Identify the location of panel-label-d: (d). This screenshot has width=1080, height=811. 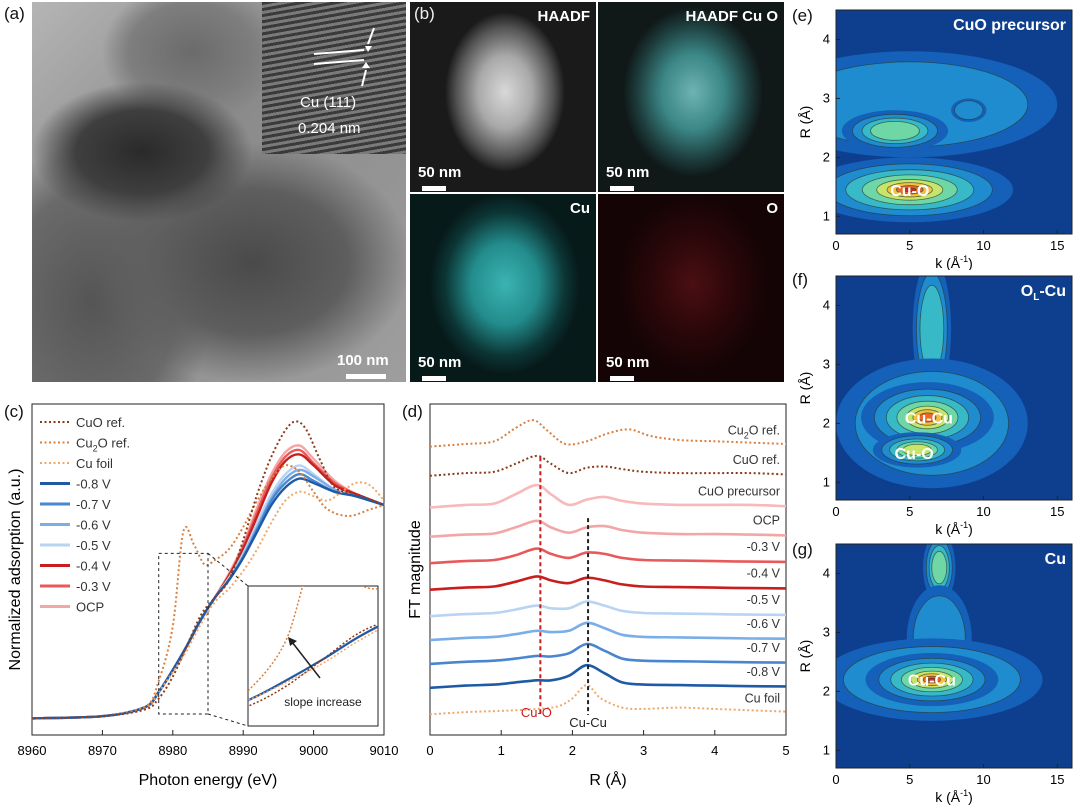
(412, 411).